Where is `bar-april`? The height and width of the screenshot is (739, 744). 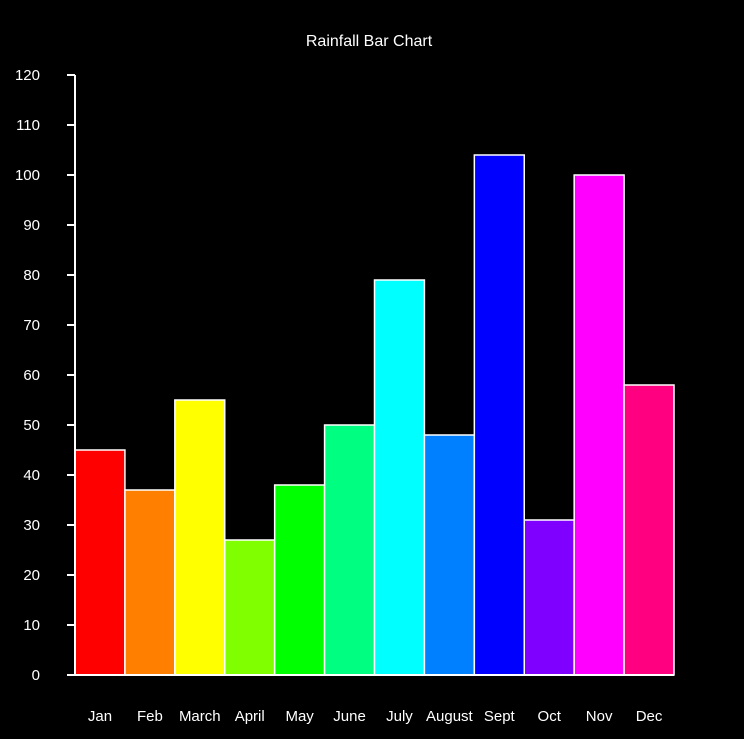
bar-april is located at coordinates (250, 607).